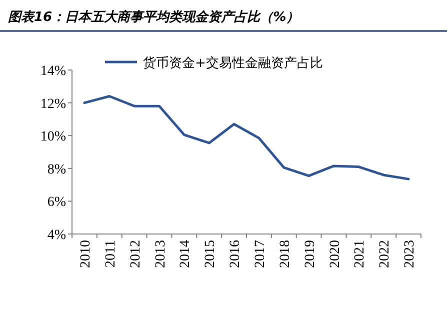 This screenshot has width=447, height=324. I want to click on x-tick-label: 2011, so click(110, 254).